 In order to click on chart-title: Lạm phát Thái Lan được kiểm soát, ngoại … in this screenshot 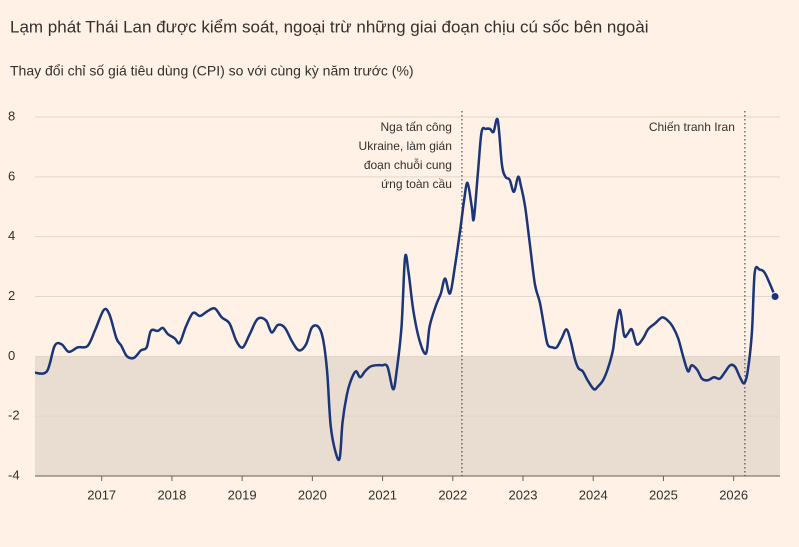, I will do `click(329, 26)`.